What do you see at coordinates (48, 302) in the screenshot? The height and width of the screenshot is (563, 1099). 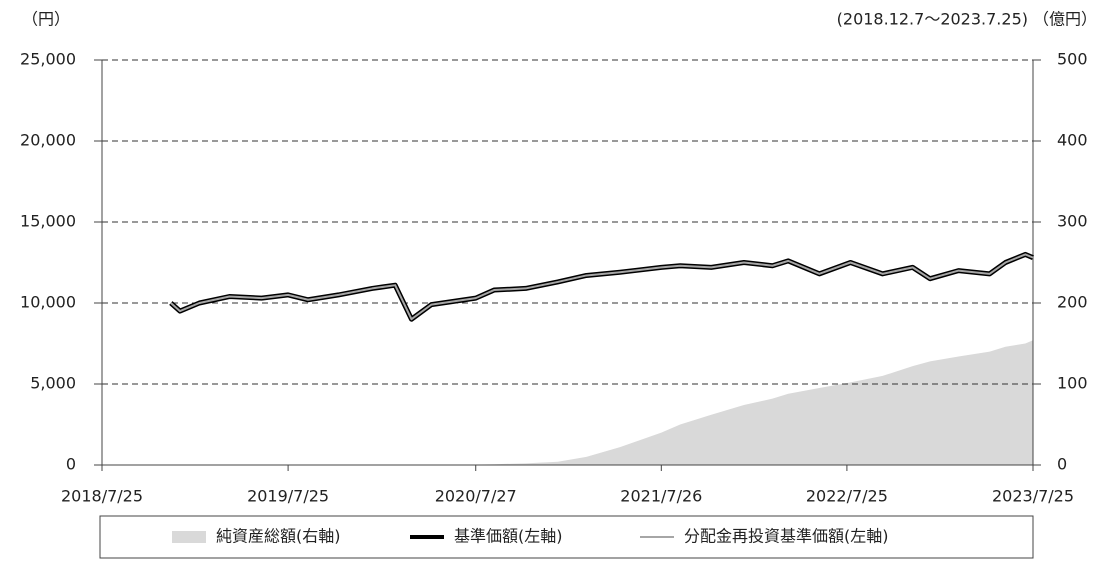 I see `y-tick-label: 10,000` at bounding box center [48, 302].